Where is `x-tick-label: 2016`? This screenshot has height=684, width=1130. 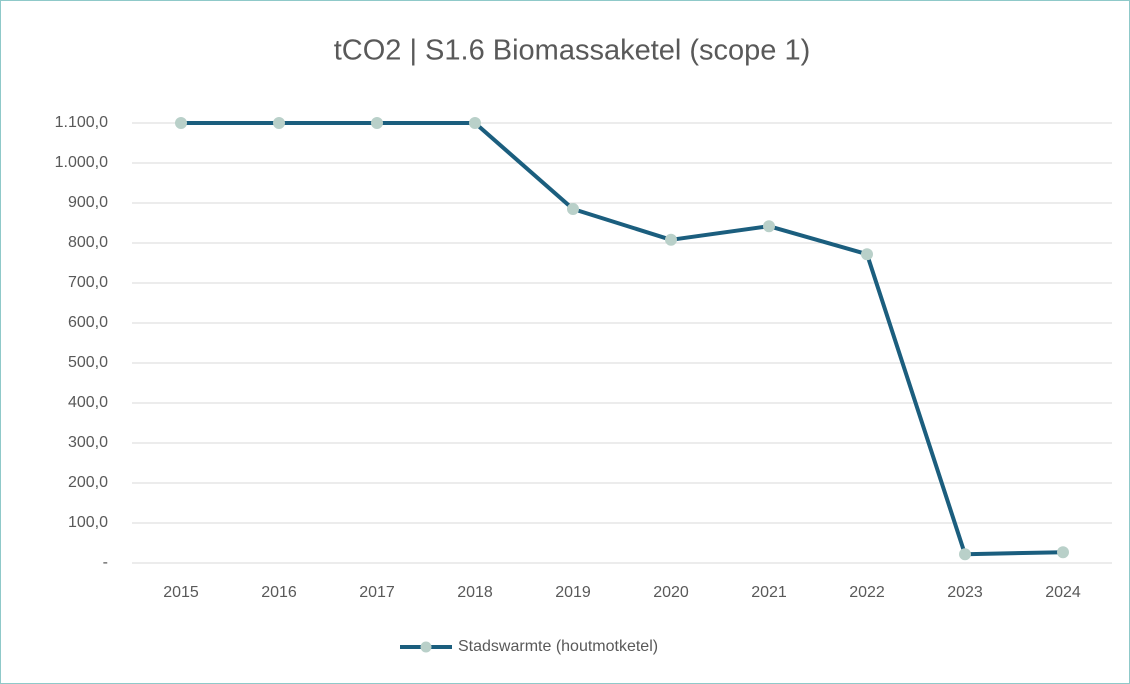 x-tick-label: 2016 is located at coordinates (279, 592).